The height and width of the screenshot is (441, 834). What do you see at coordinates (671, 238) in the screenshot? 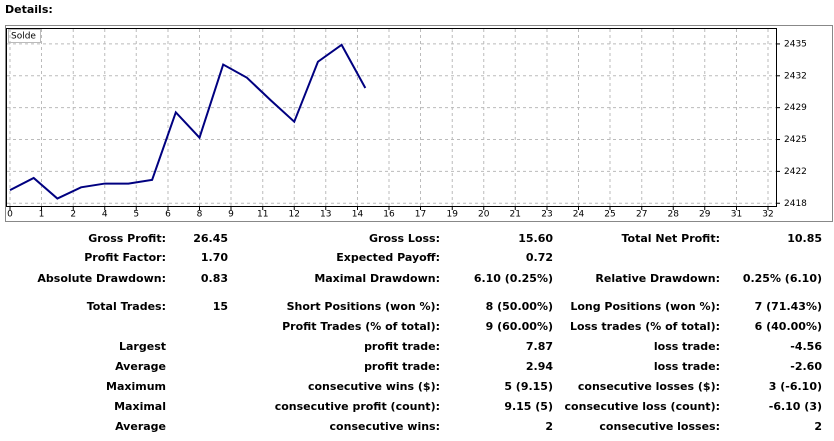
I see `cell-label: Total Net Profit:` at bounding box center [671, 238].